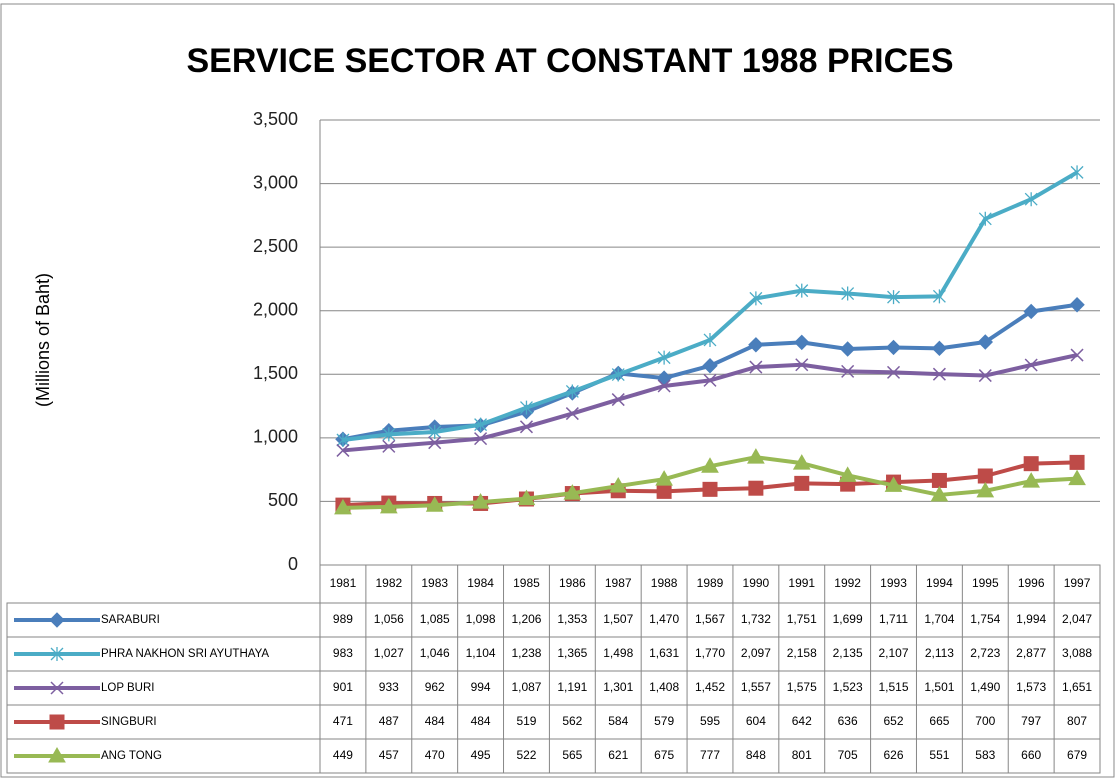  What do you see at coordinates (526, 755) in the screenshot?
I see `table-value: 522` at bounding box center [526, 755].